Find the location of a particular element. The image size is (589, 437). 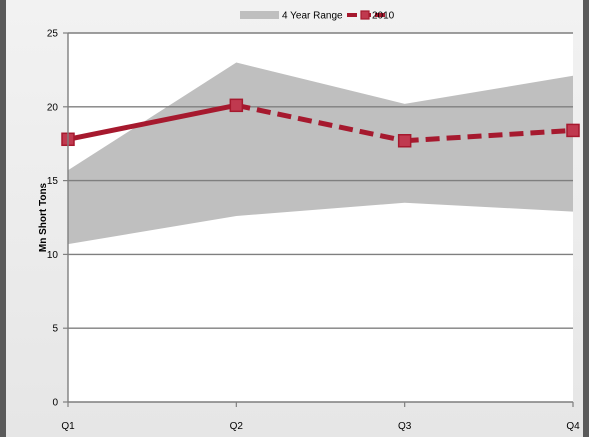

y-tick-label: 0 is located at coordinates (55, 403).